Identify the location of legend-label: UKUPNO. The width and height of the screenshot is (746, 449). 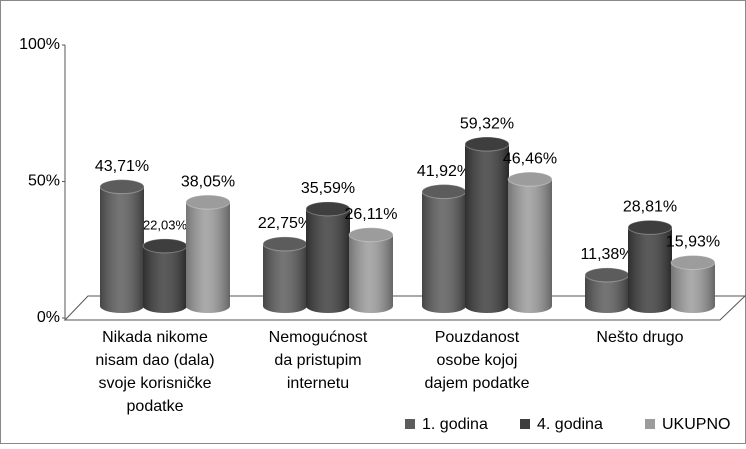
(696, 424).